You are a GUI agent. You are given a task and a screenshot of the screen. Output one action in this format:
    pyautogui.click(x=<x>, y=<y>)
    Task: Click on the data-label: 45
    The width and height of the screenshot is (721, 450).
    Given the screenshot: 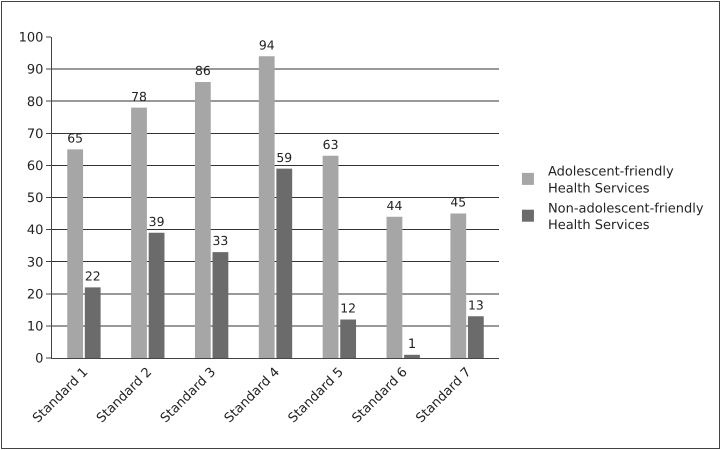 What is the action you would take?
    pyautogui.click(x=458, y=202)
    